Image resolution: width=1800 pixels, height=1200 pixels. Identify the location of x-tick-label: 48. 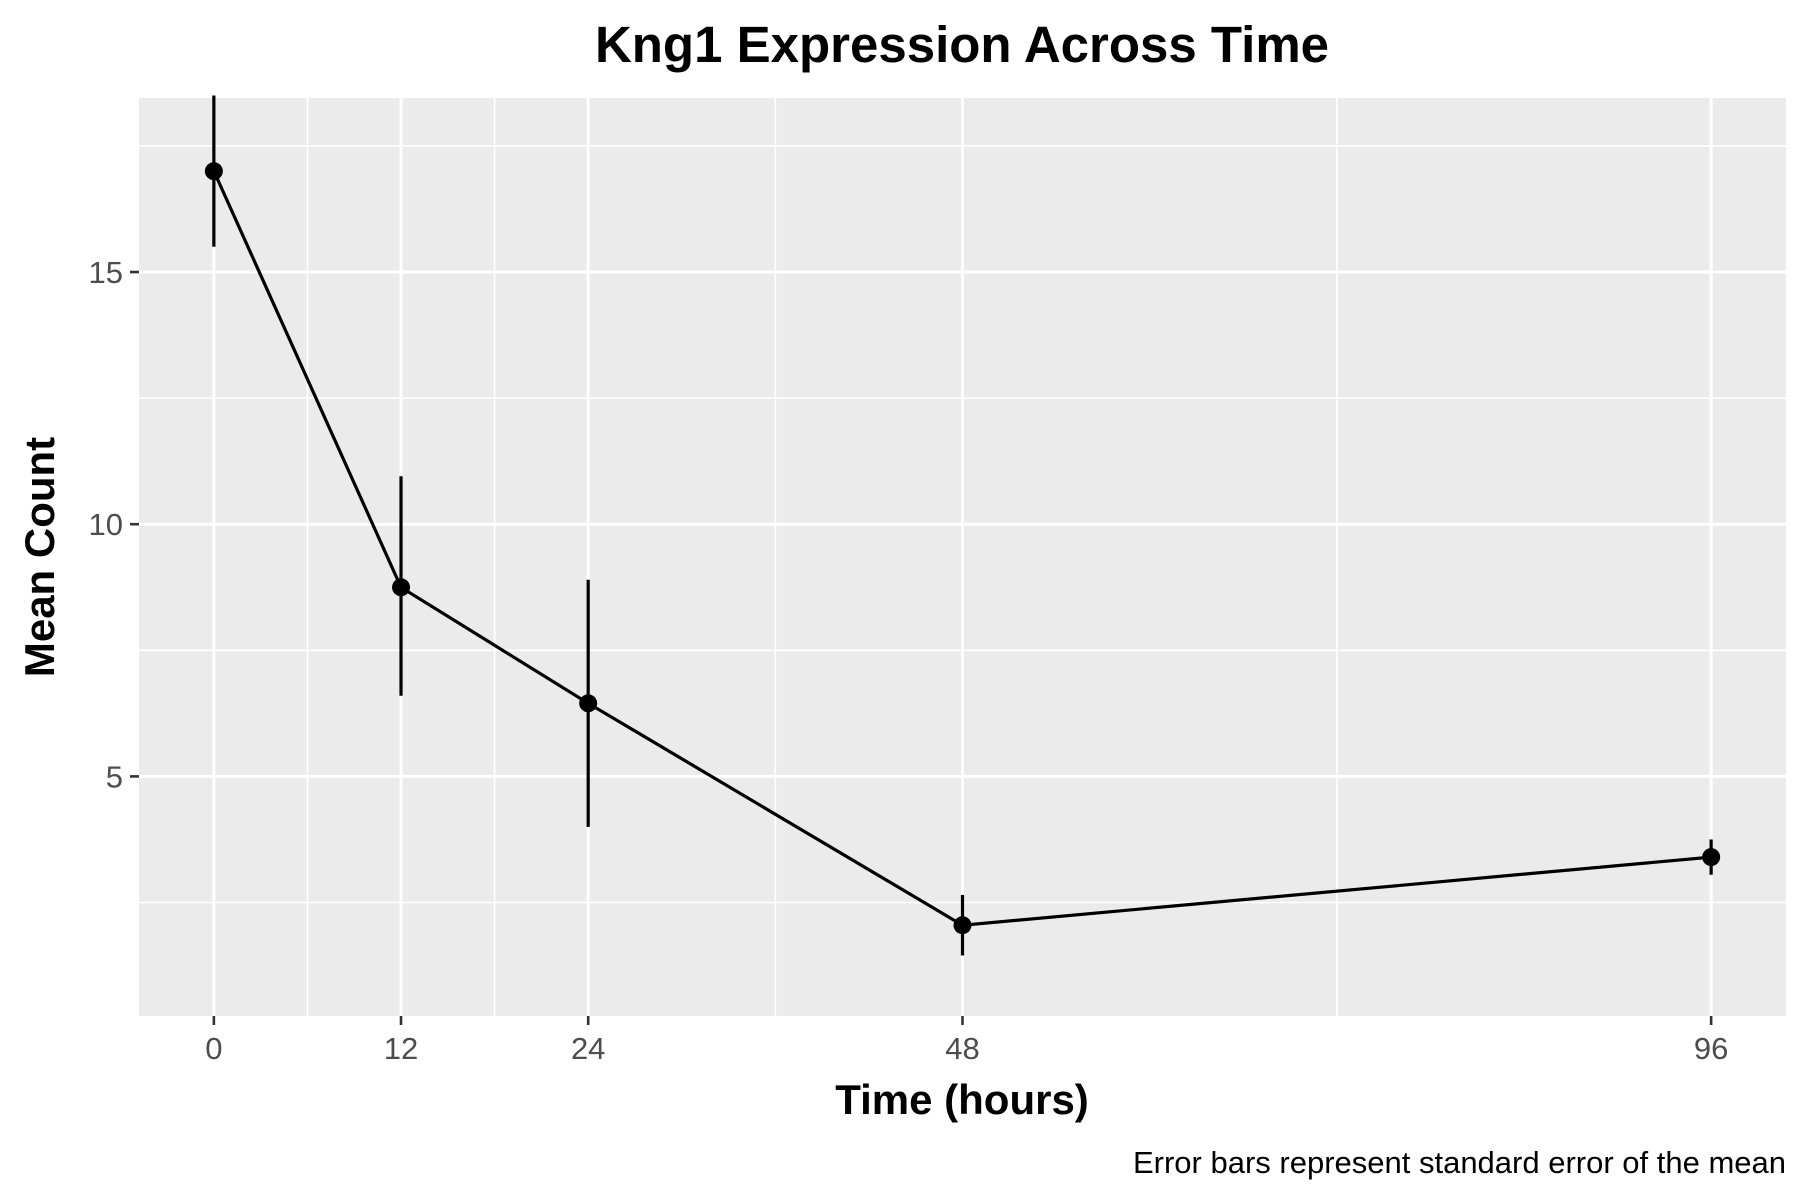
(962, 1048).